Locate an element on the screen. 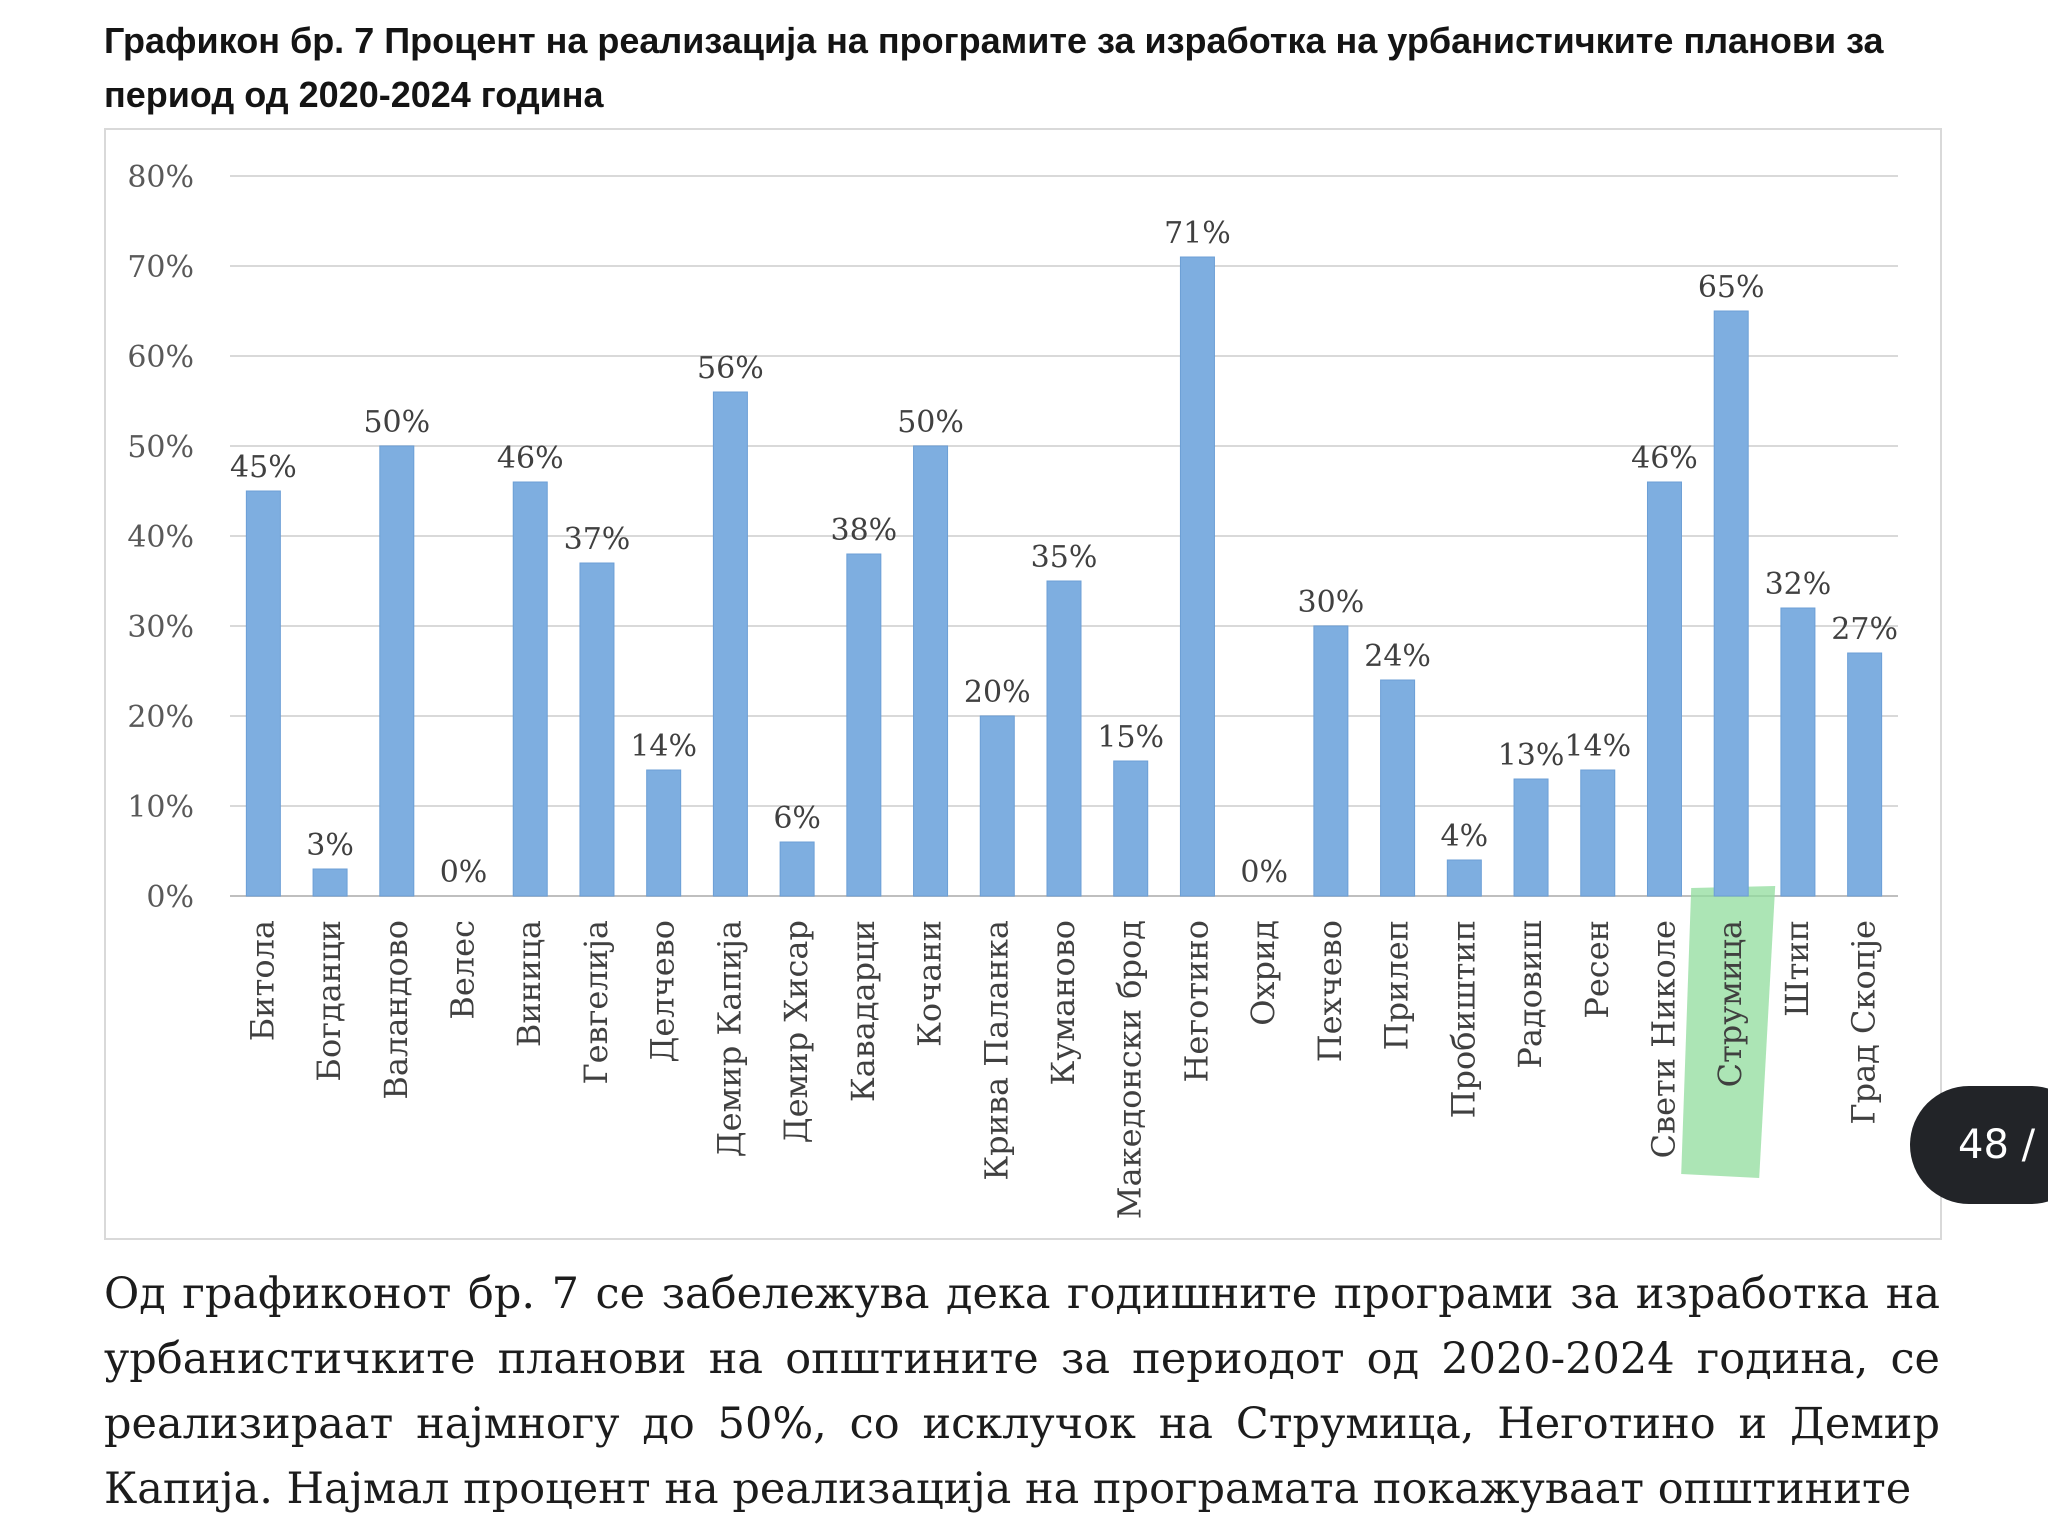  data-label: 38% is located at coordinates (863, 530).